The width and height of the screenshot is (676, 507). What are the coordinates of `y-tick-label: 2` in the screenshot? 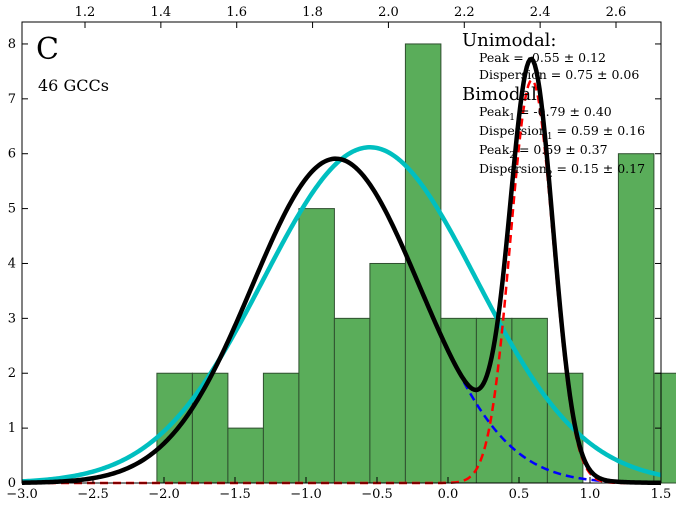 It's located at (12, 373).